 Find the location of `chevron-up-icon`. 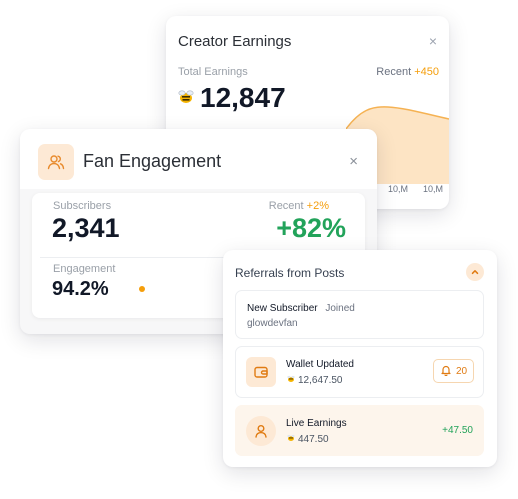

chevron-up-icon is located at coordinates (475, 272).